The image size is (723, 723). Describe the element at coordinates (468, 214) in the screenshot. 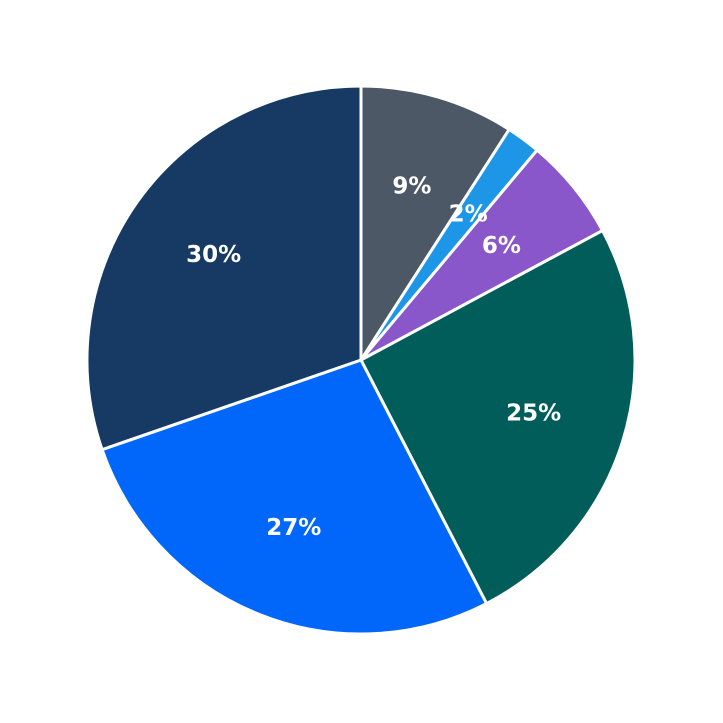

I see `pie-slice-label-2pct: 2%` at that location.